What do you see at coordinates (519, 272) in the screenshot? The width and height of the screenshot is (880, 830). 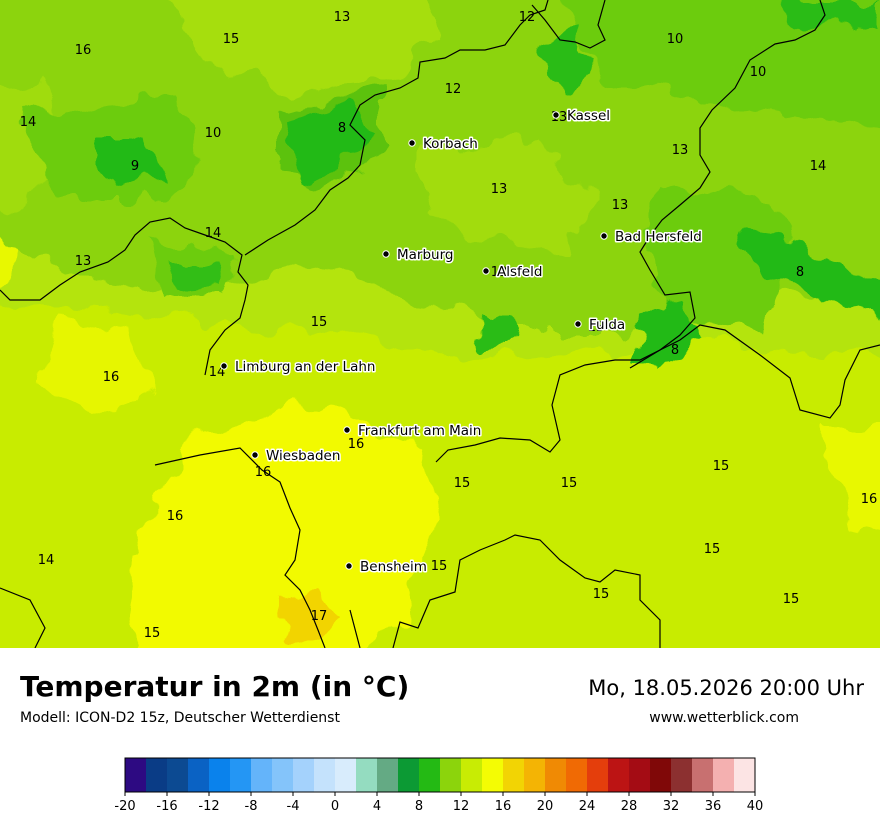 I see `city-label: Alsfeld` at bounding box center [519, 272].